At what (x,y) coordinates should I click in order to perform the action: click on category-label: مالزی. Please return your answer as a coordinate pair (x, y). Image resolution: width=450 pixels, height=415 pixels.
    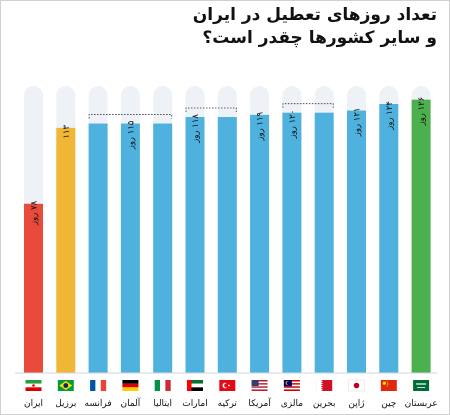
    Looking at the image, I should click on (292, 404).